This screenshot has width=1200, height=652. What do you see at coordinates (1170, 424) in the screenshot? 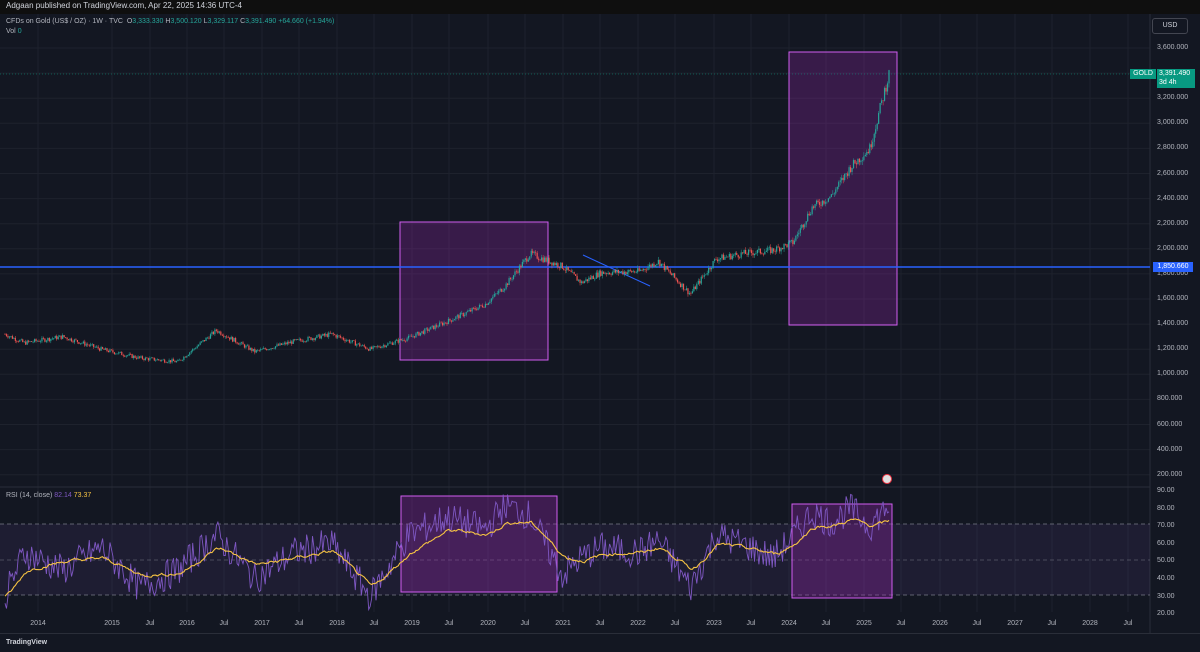
I see `price-tick-label: 600.000` at bounding box center [1170, 424].